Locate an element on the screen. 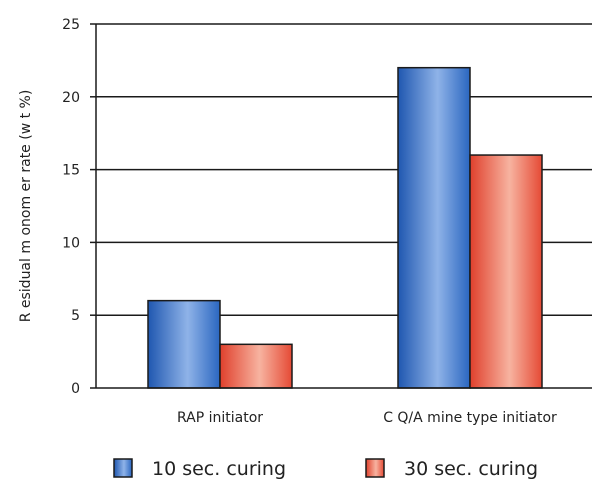  y-tick-label-5: 5 is located at coordinates (75, 316).